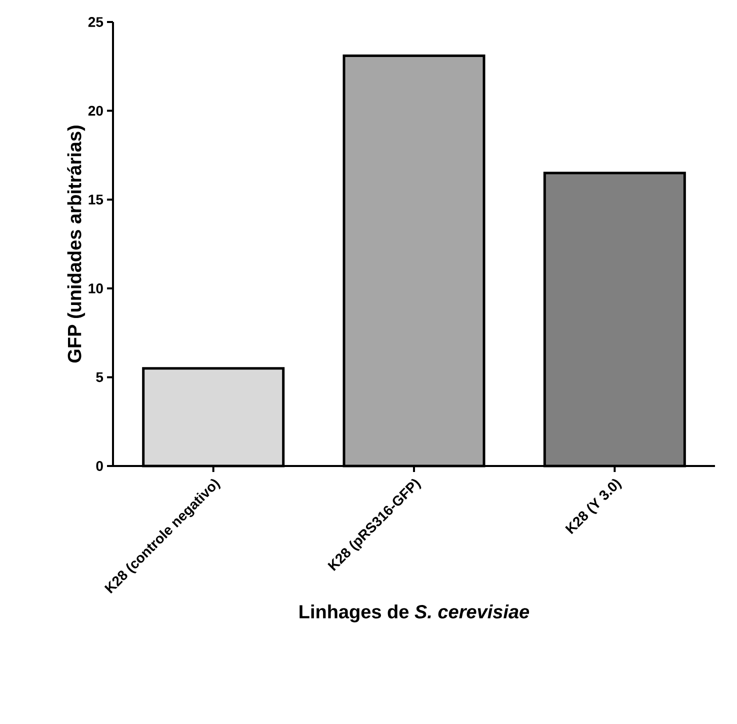  What do you see at coordinates (95, 111) in the screenshot?
I see `y-tick-label: 20` at bounding box center [95, 111].